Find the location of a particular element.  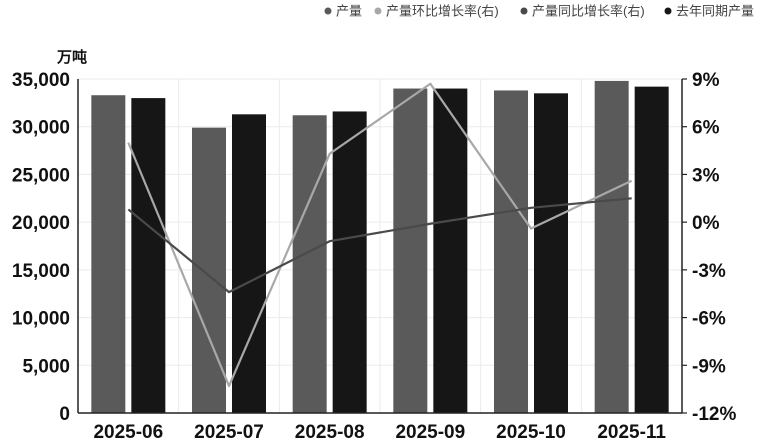

left-tick-label: 0 is located at coordinates (64, 414).